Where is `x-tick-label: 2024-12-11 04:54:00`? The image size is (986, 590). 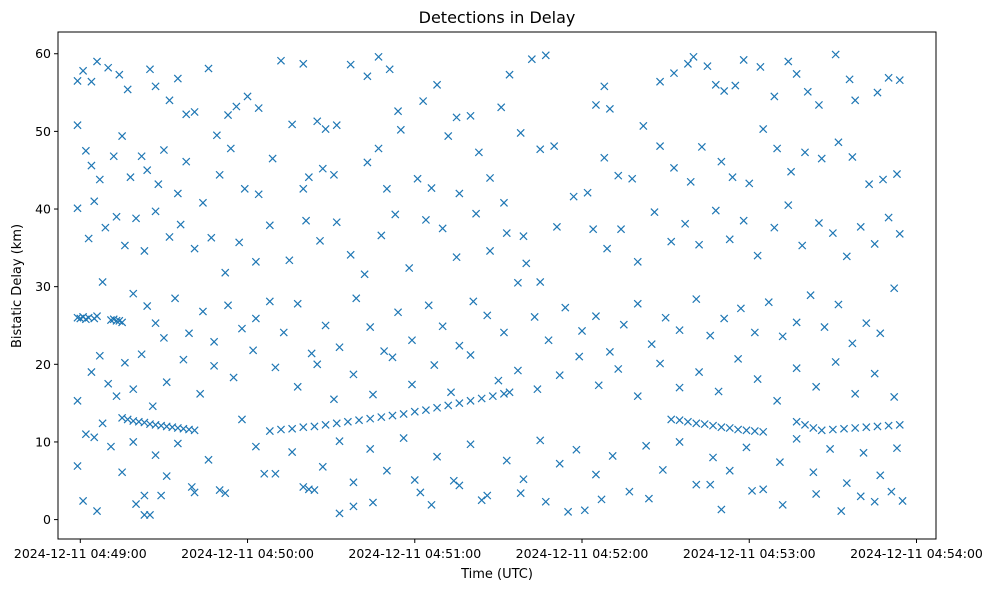
x-tick-label: 2024-12-11 04:54:00 is located at coordinates (916, 553).